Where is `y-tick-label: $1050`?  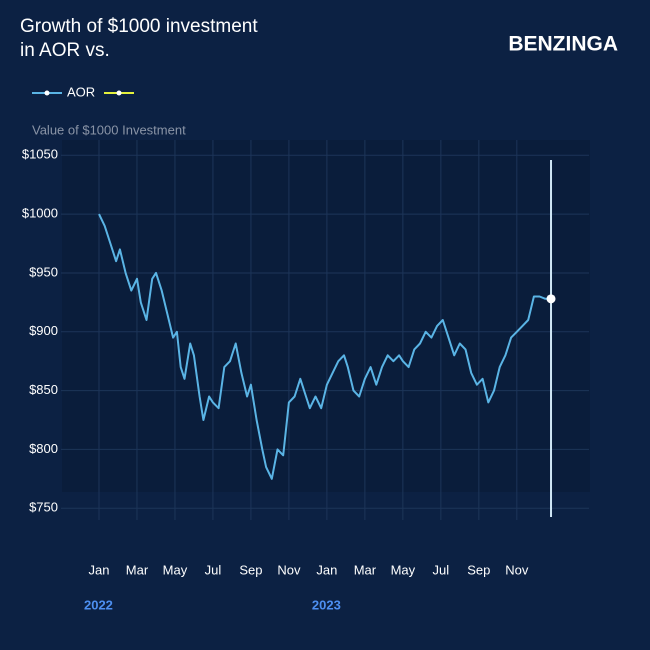 y-tick-label: $1050 is located at coordinates (40, 154).